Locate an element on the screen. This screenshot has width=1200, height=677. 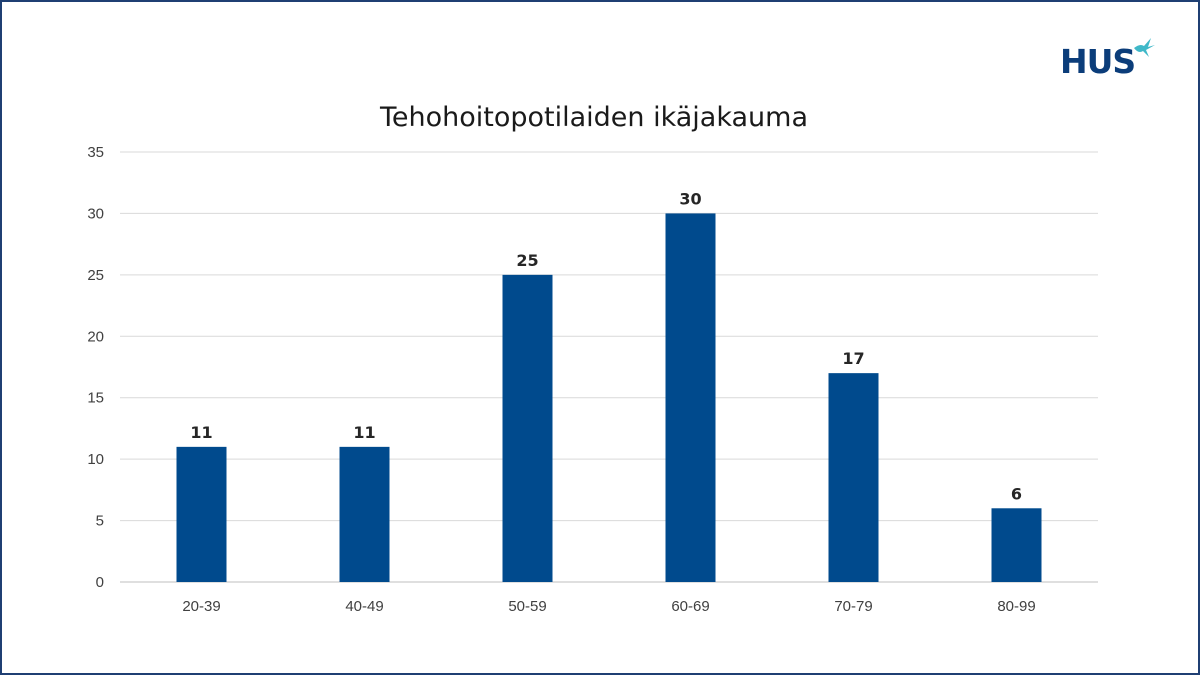
x-tick-label: 70-79 is located at coordinates (853, 606).